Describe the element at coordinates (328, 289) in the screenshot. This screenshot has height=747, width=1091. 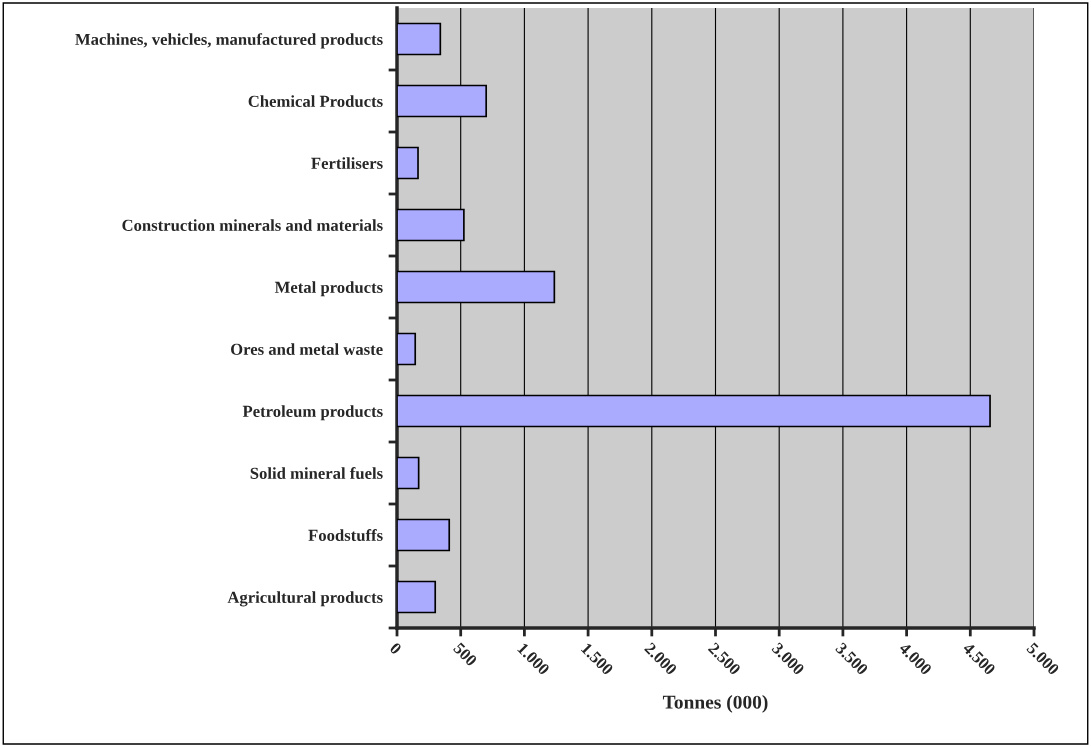
I see `y-tick-label: Metal products` at that location.